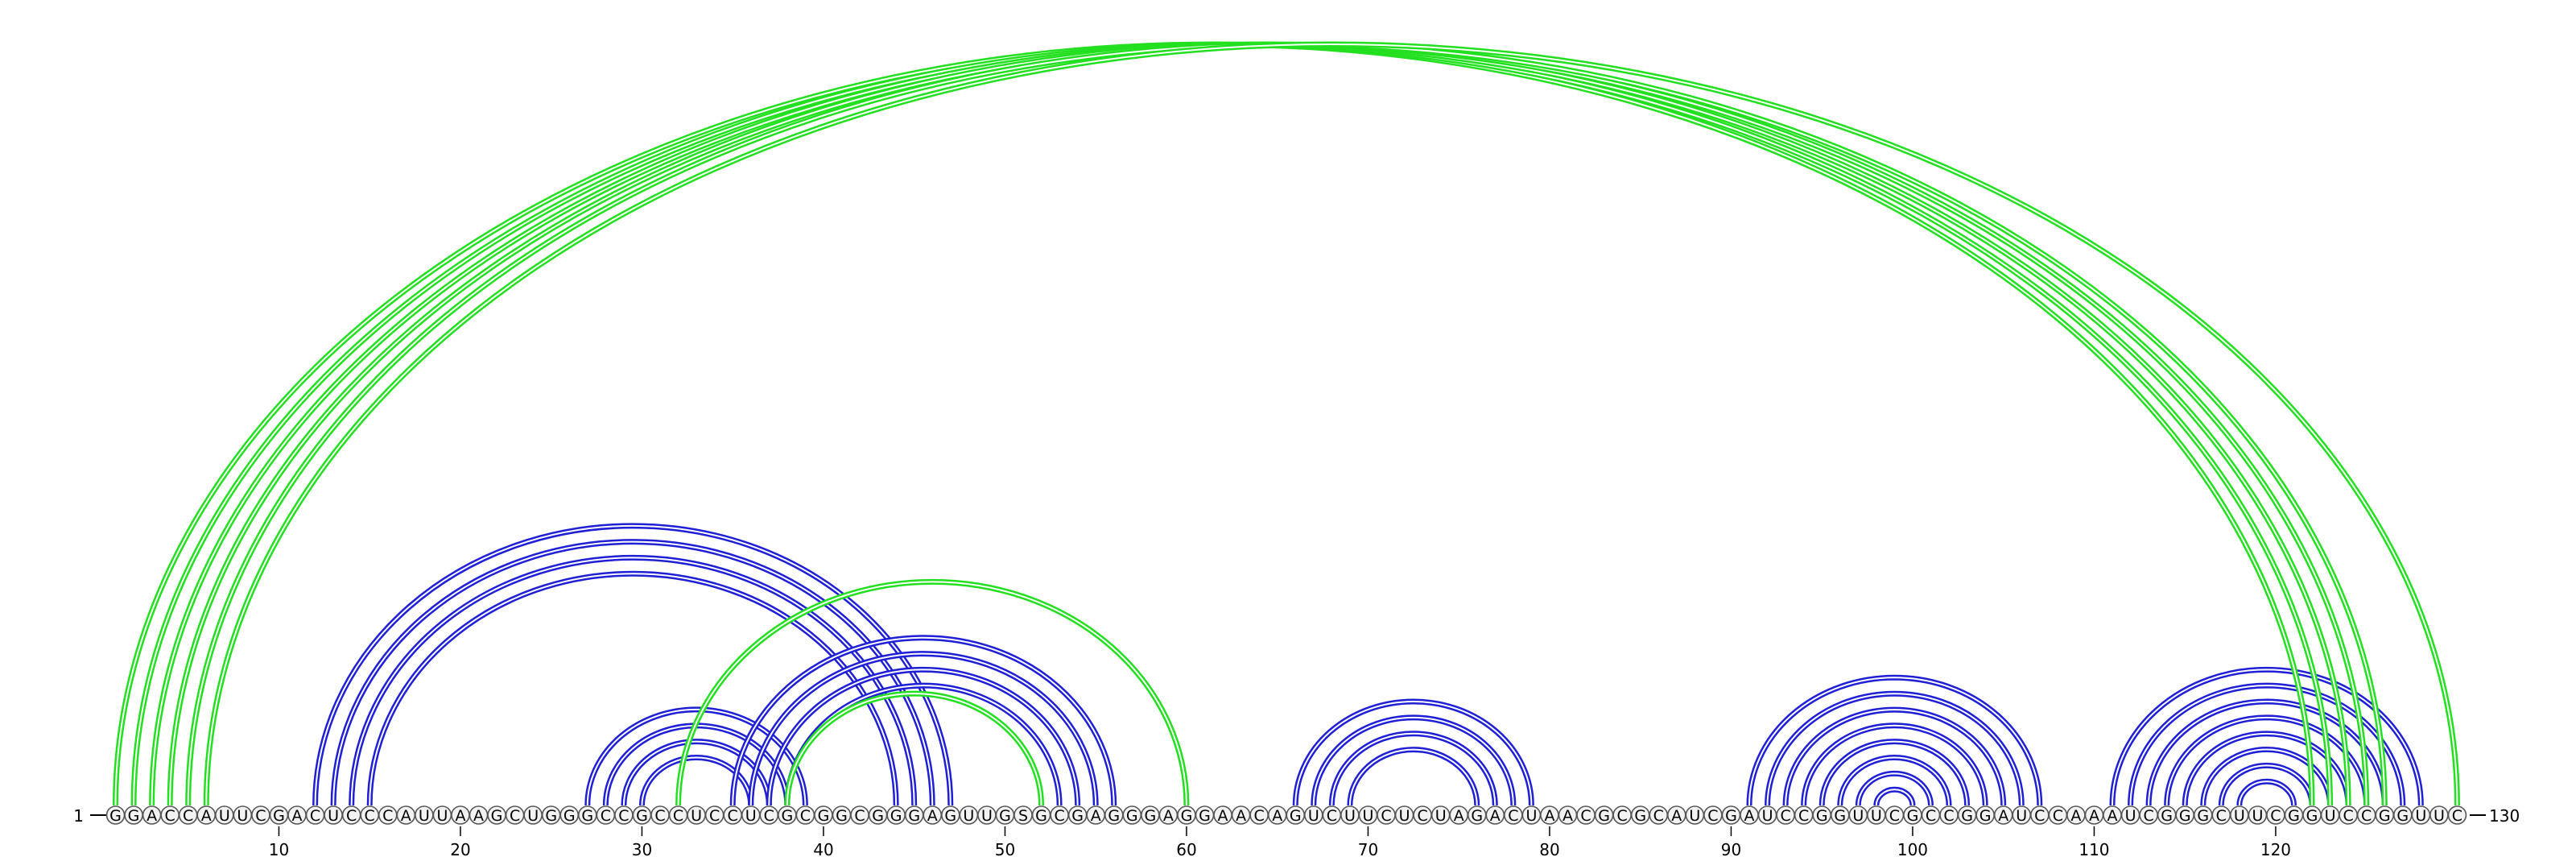 The image size is (2576, 857). I want to click on position-tick: 110, so click(2094, 841).